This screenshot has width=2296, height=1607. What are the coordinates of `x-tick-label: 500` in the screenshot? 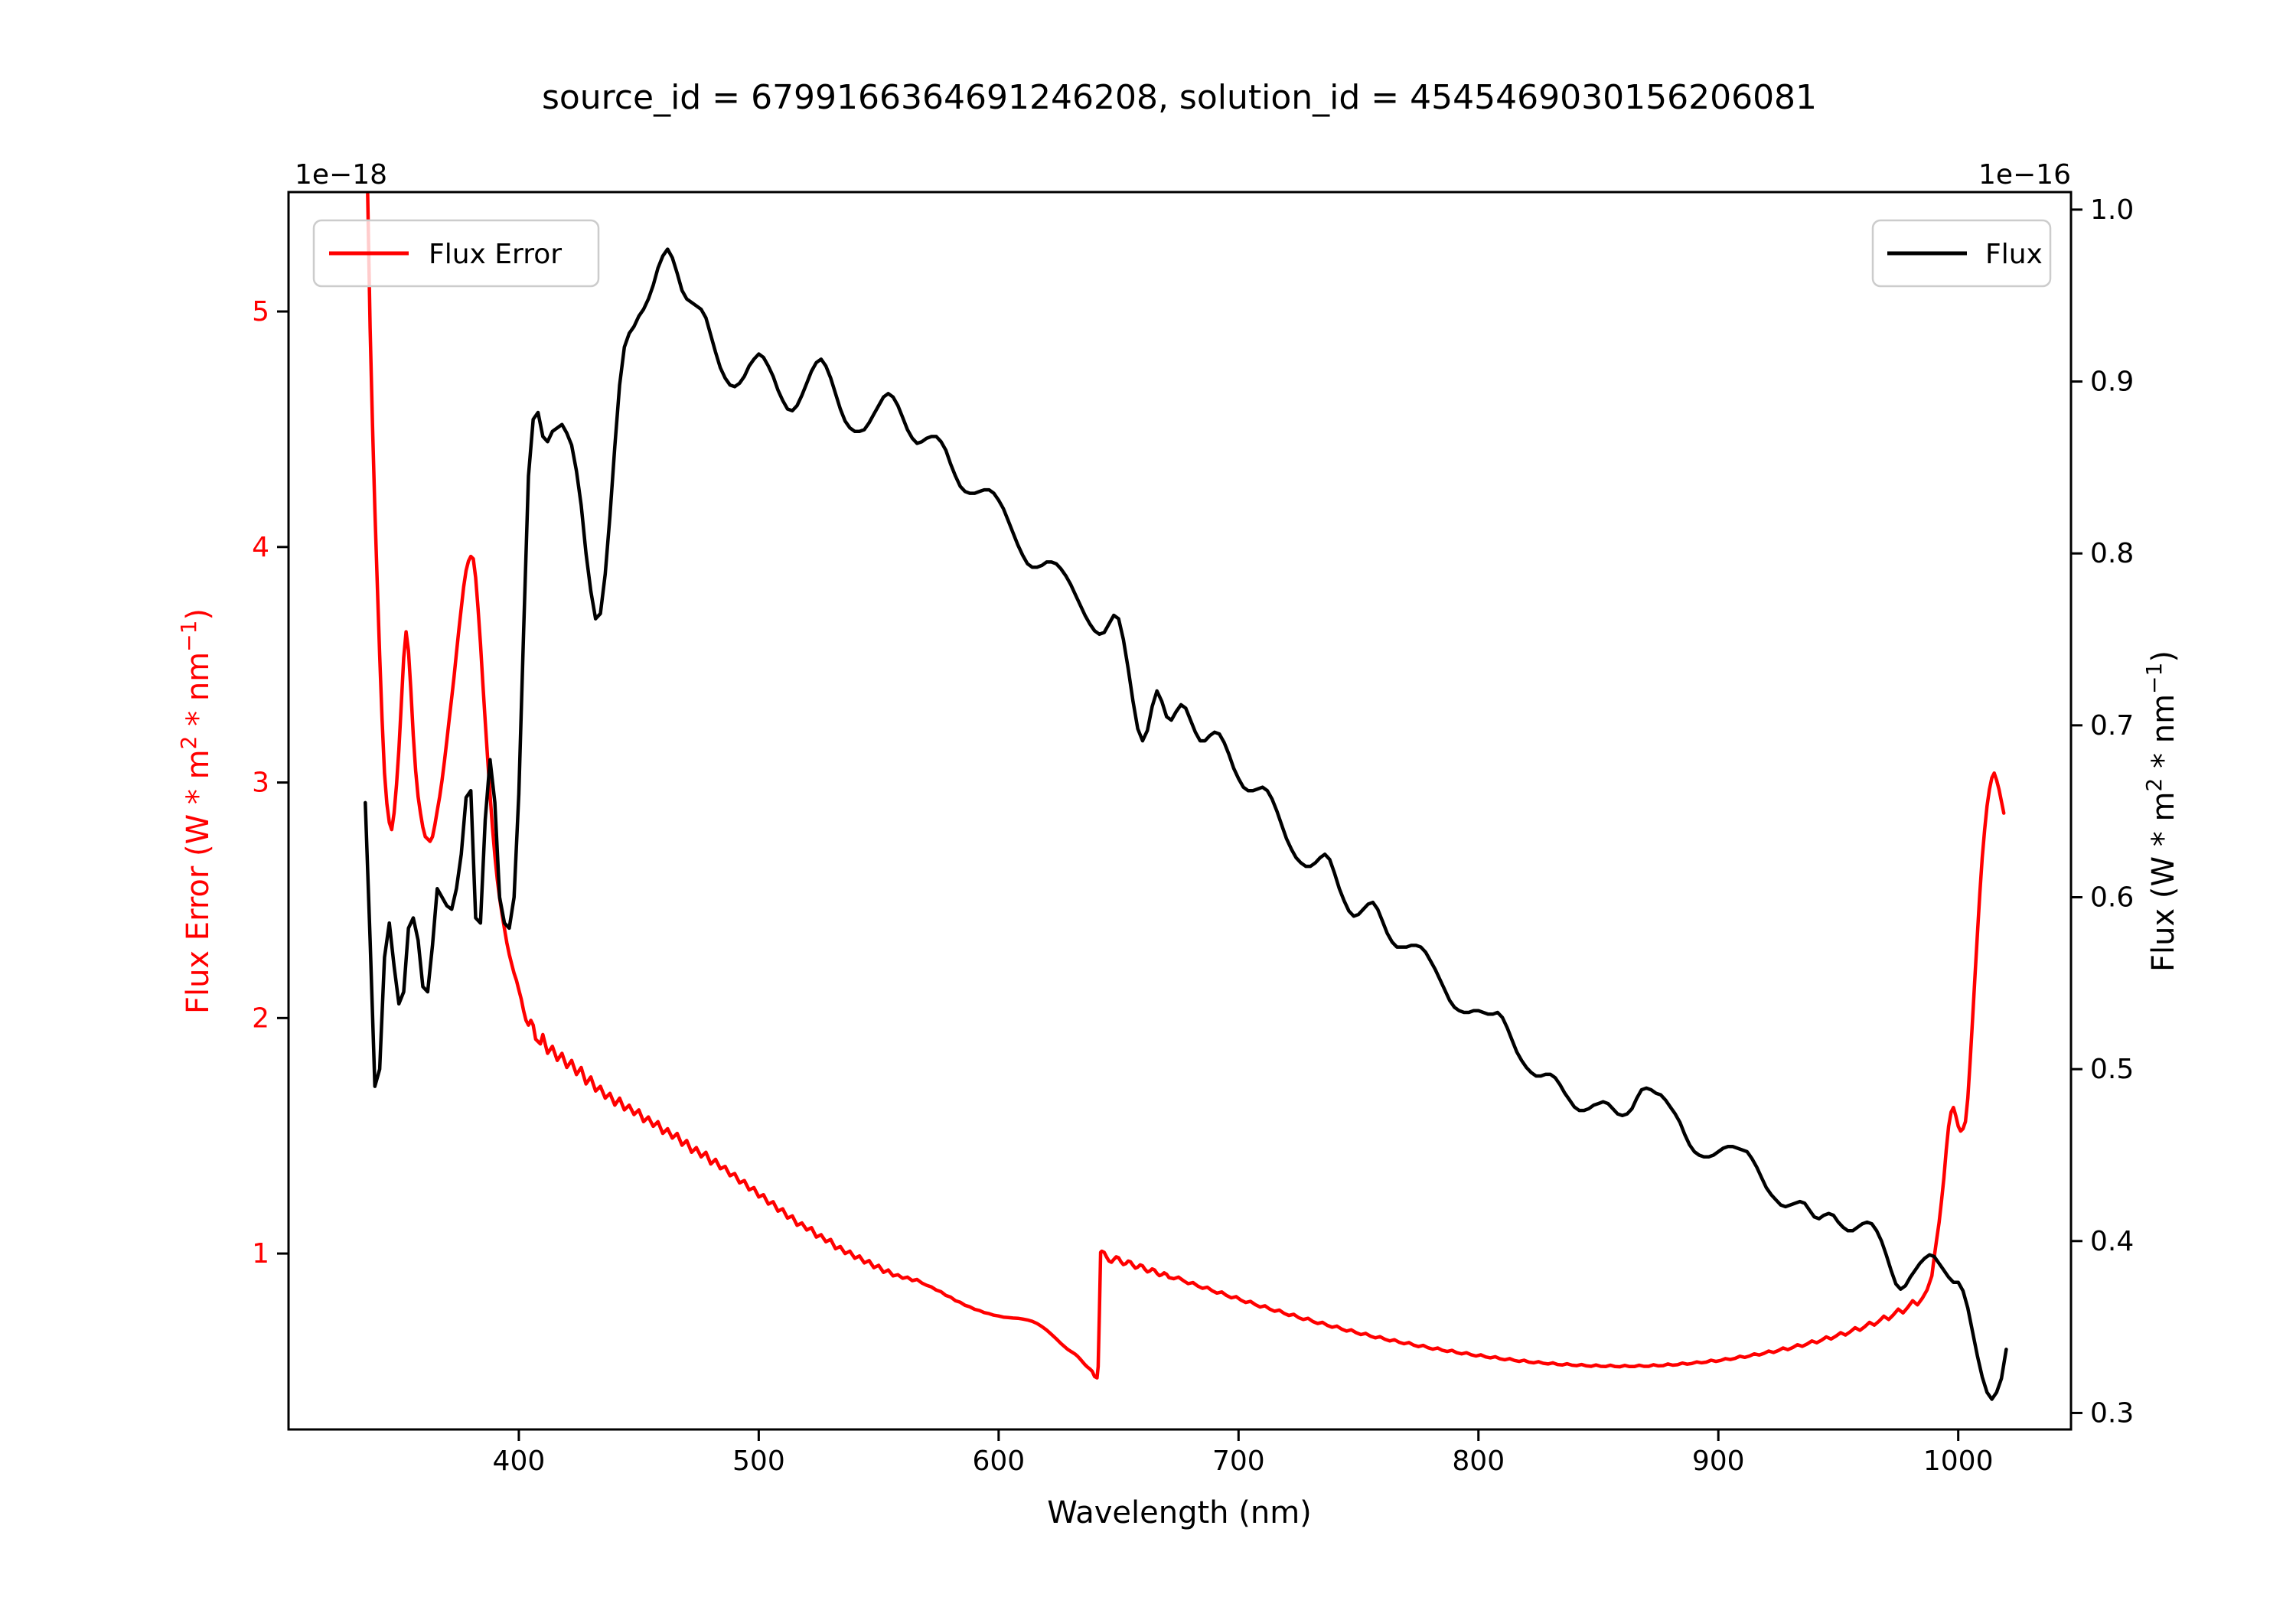 It's located at (758, 1461).